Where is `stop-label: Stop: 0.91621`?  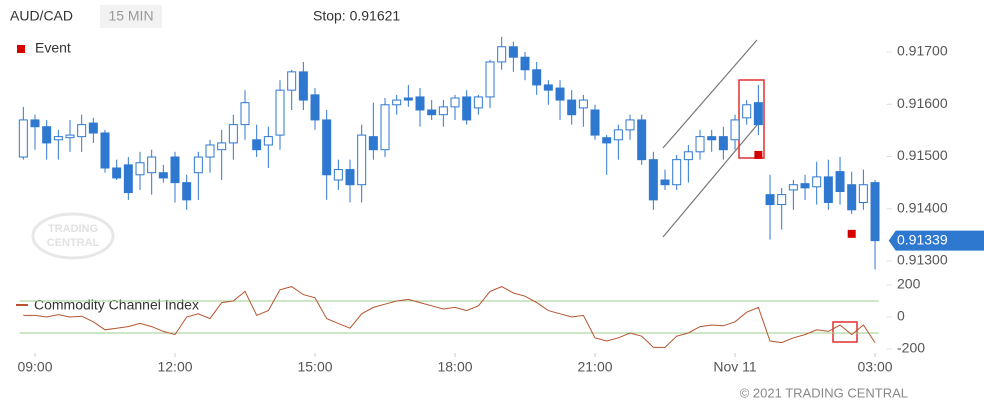 stop-label: Stop: 0.91621 is located at coordinates (356, 16).